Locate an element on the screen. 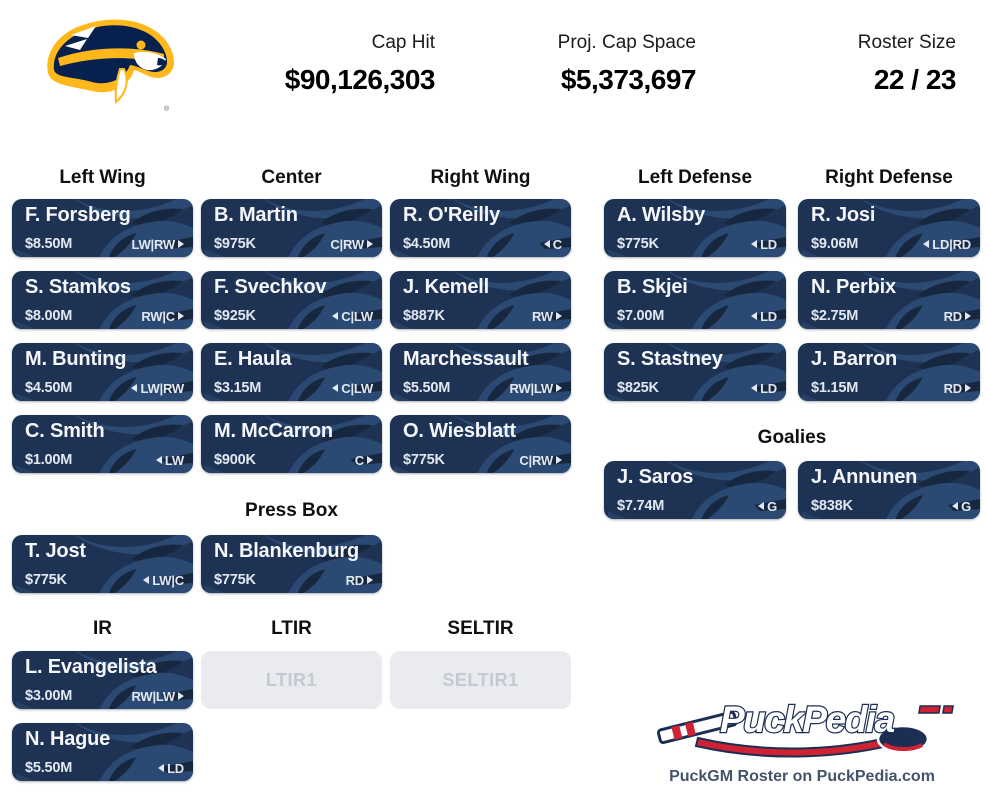 The image size is (986, 800). player-card: F. Forsberg $8.50M LW|RW is located at coordinates (102, 228).